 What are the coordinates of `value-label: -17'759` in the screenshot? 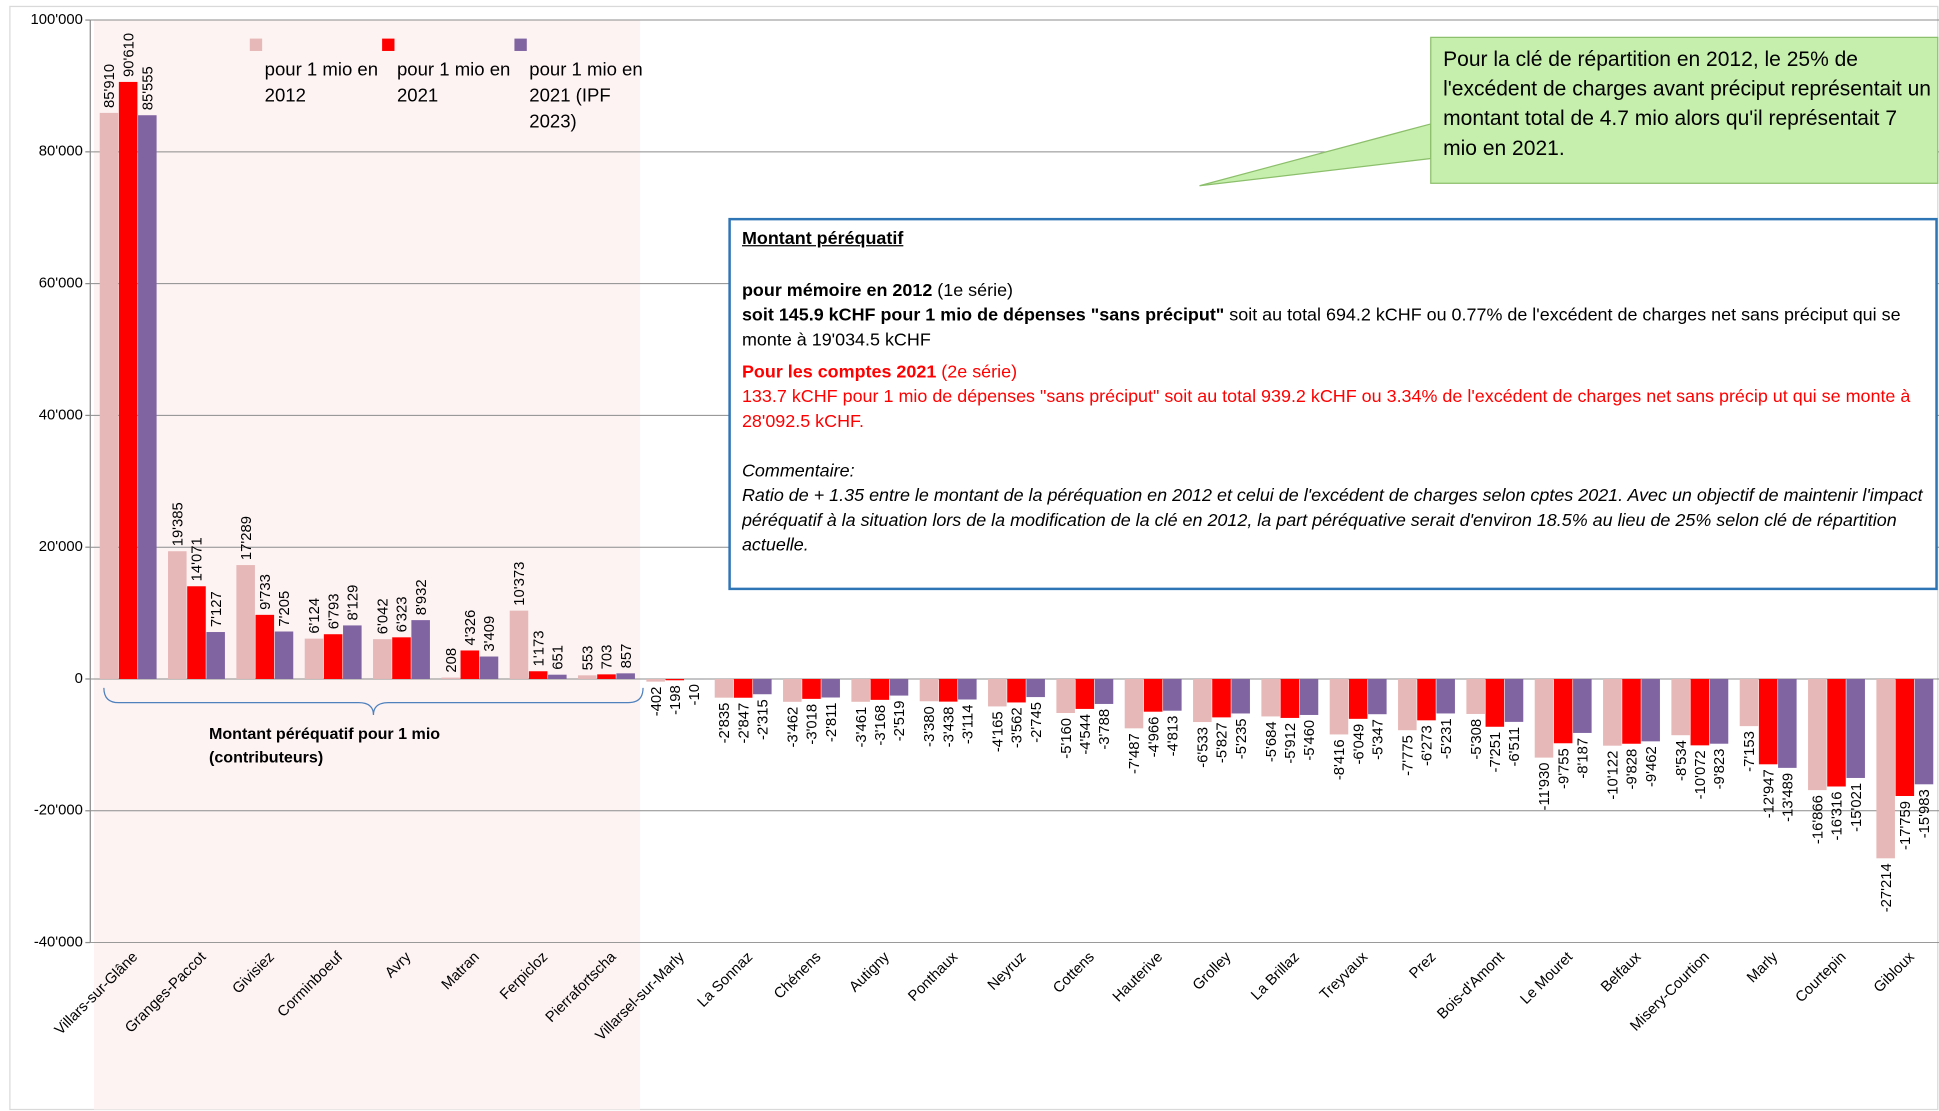 It's located at (1906, 825).